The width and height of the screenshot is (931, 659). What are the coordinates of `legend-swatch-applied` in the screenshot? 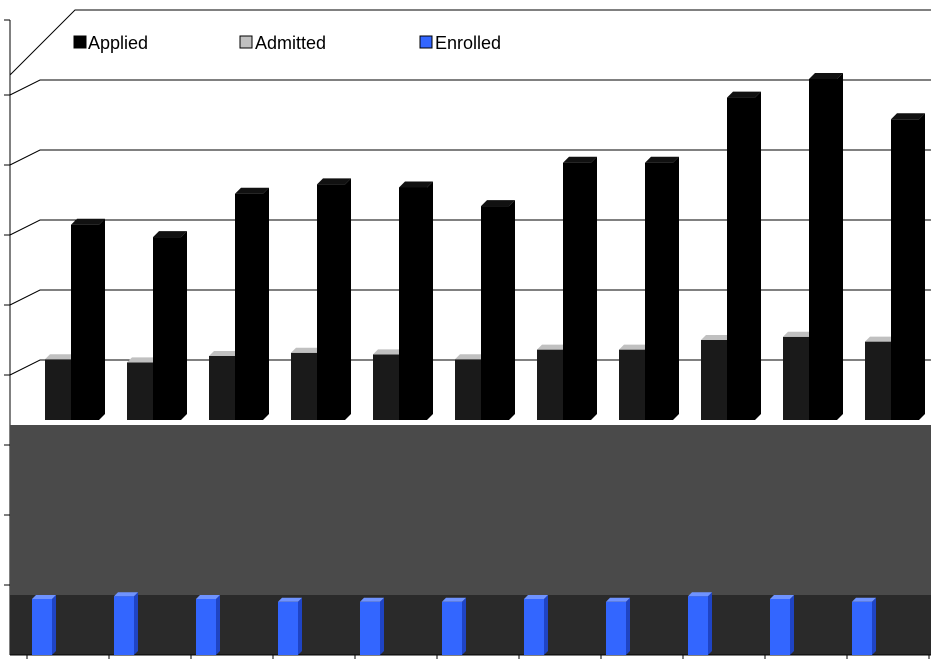 It's located at (80, 42).